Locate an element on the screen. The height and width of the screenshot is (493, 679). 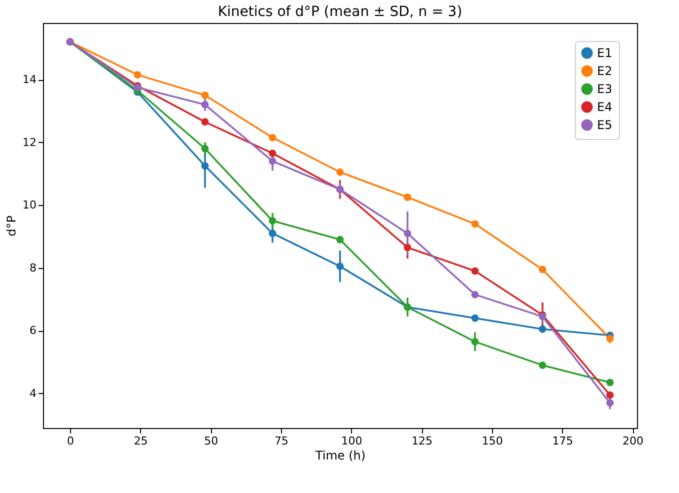
x-tick-label: 50 is located at coordinates (211, 441).